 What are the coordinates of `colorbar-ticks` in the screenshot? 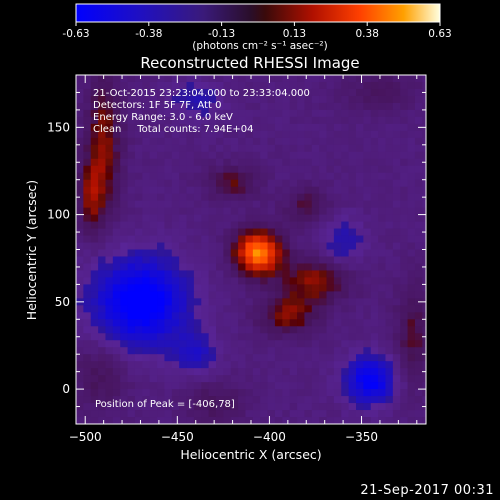 It's located at (258, 24).